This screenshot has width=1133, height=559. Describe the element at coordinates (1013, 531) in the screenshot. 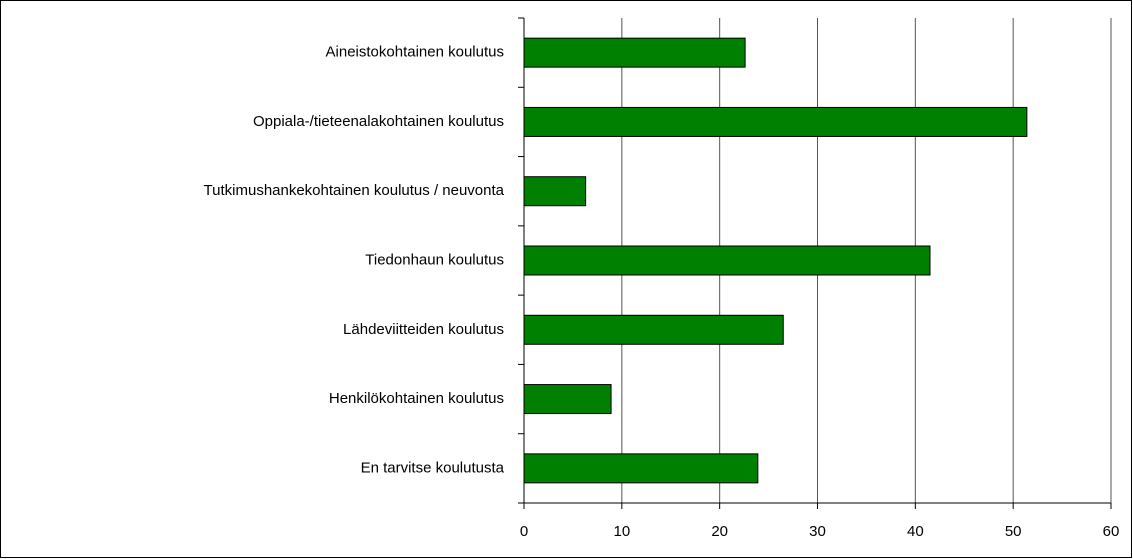

I see `x-tick-label: 50` at that location.